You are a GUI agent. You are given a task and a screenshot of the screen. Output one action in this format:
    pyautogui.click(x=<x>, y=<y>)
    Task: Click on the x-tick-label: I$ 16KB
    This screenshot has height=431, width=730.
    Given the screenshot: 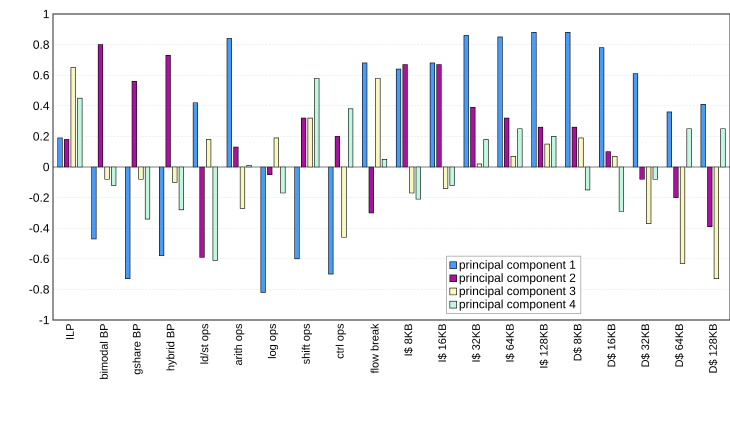 What is the action you would take?
    pyautogui.click(x=442, y=343)
    